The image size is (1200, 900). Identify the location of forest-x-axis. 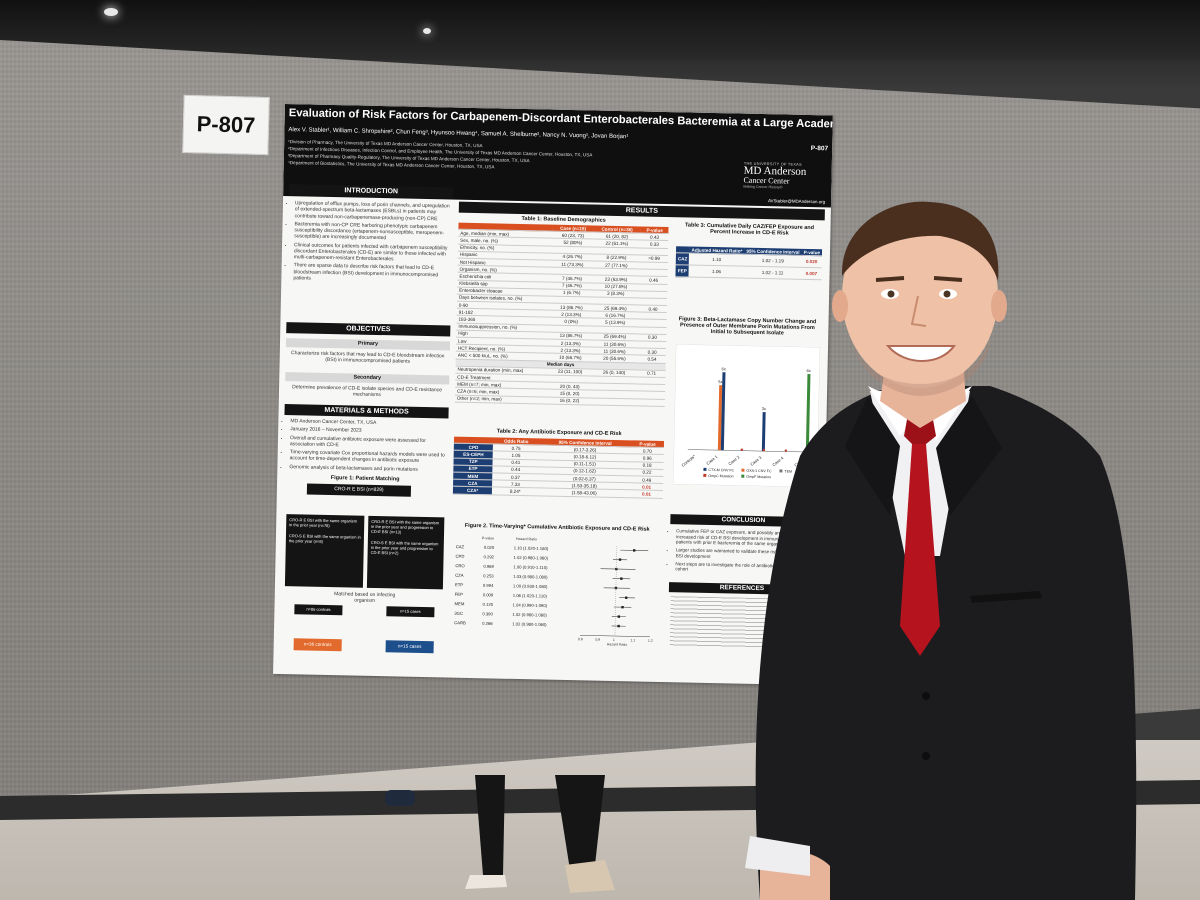
(614, 636).